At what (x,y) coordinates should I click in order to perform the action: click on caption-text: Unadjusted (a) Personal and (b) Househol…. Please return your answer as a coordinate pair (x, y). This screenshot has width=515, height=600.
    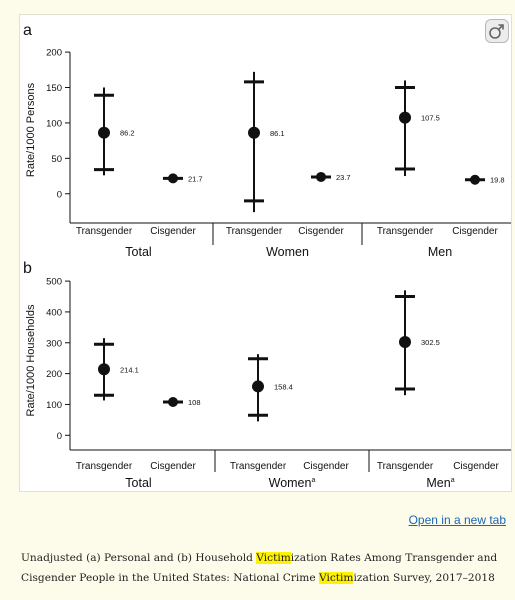
    Looking at the image, I should click on (138, 558).